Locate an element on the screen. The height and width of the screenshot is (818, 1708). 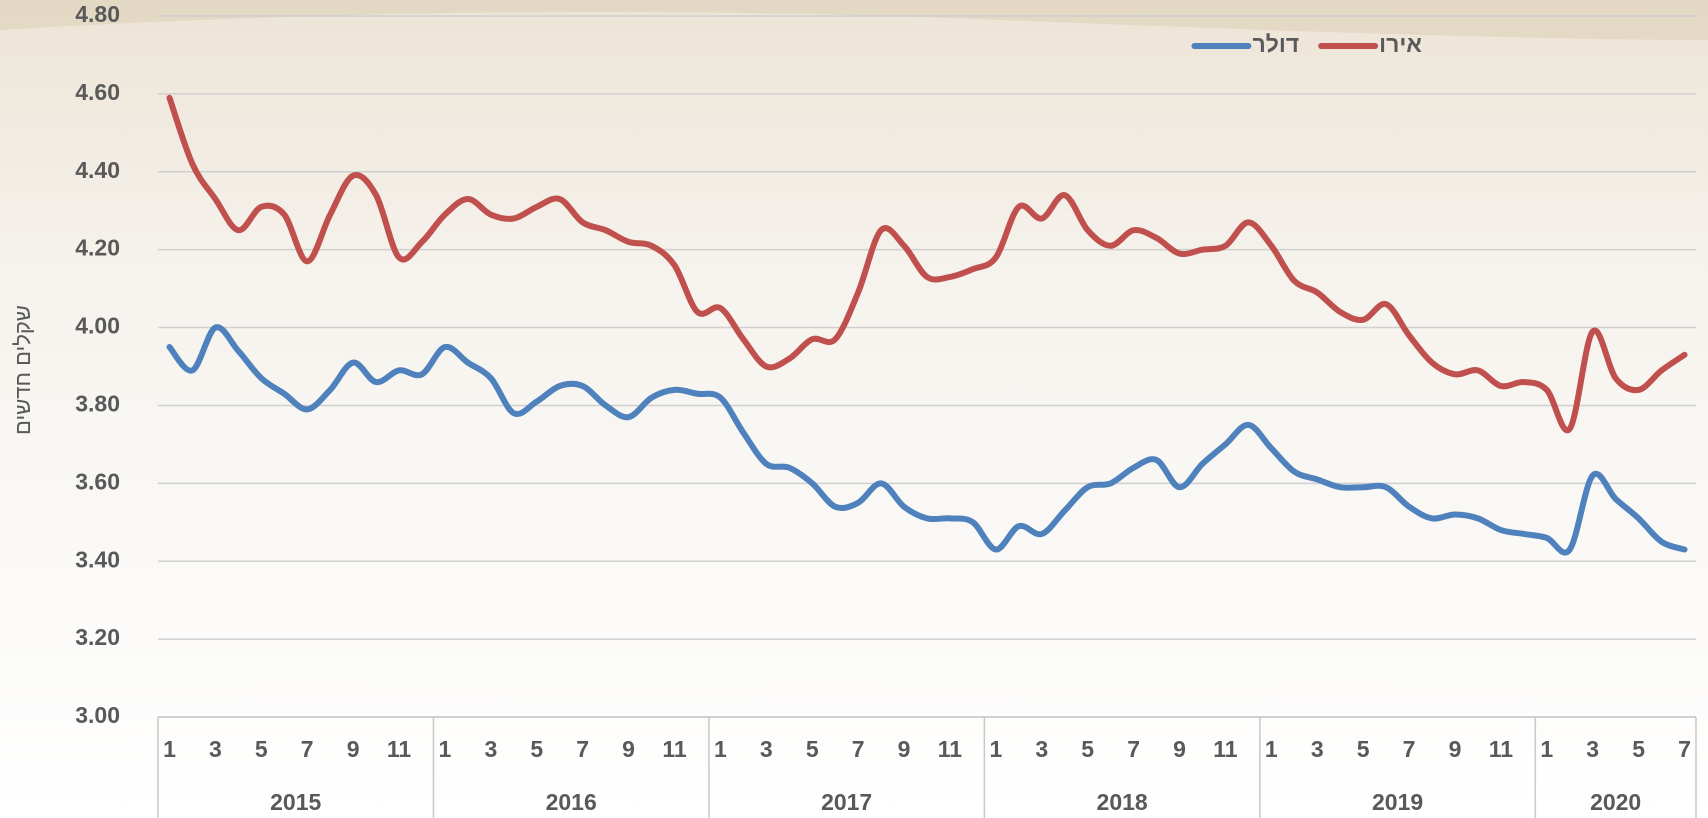
x-group-label: 2019 is located at coordinates (1397, 802).